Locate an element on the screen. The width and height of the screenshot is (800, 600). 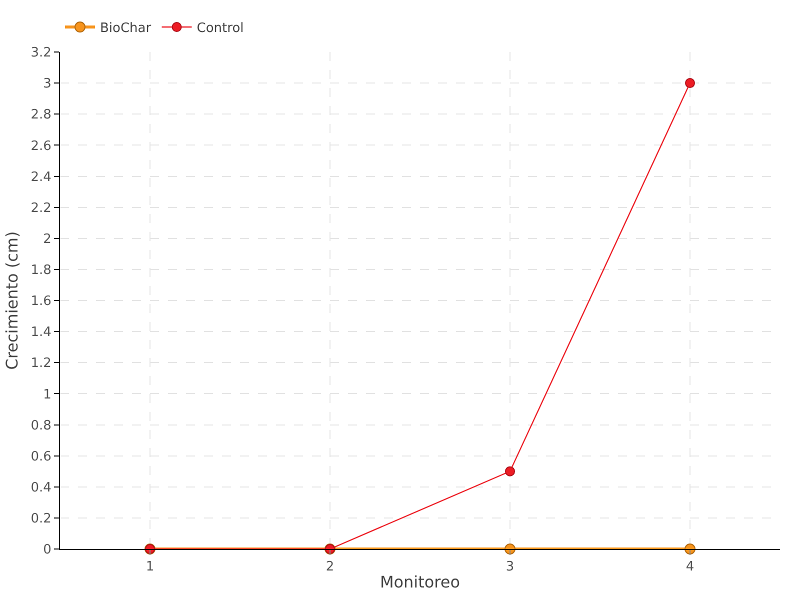
y-tick-label: 1 is located at coordinates (47, 394).